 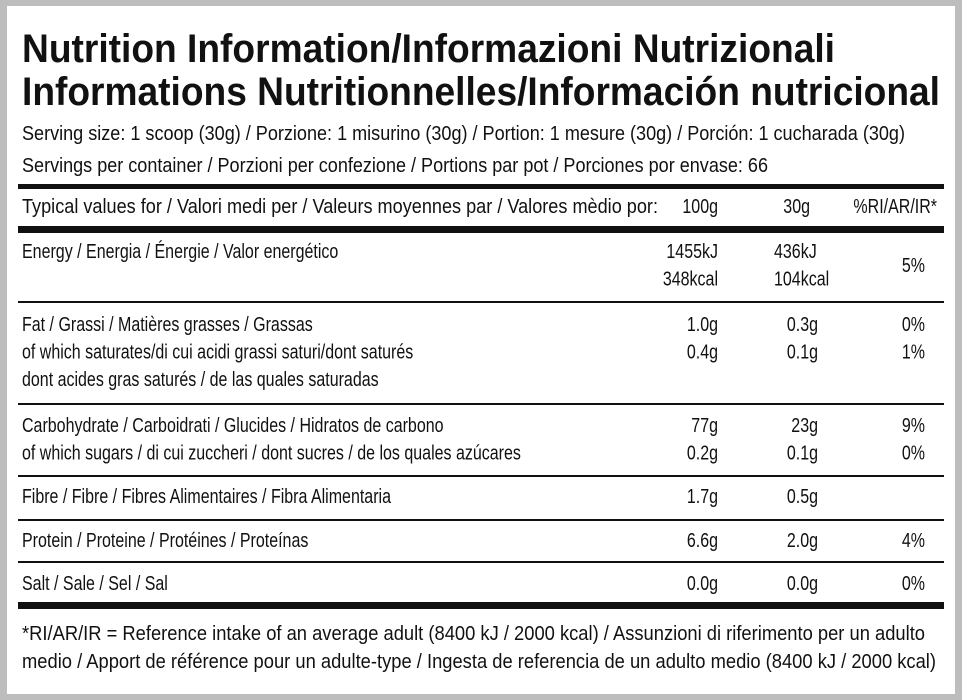 What do you see at coordinates (704, 425) in the screenshot?
I see `value-100g: 77g` at bounding box center [704, 425].